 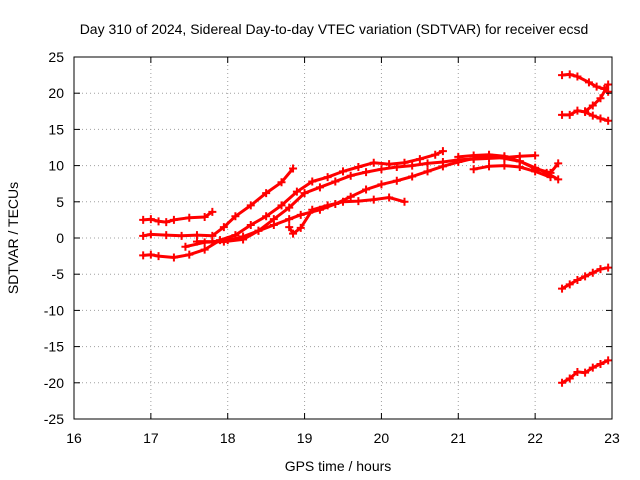 I want to click on x-tick-label: 22, so click(x=535, y=438).